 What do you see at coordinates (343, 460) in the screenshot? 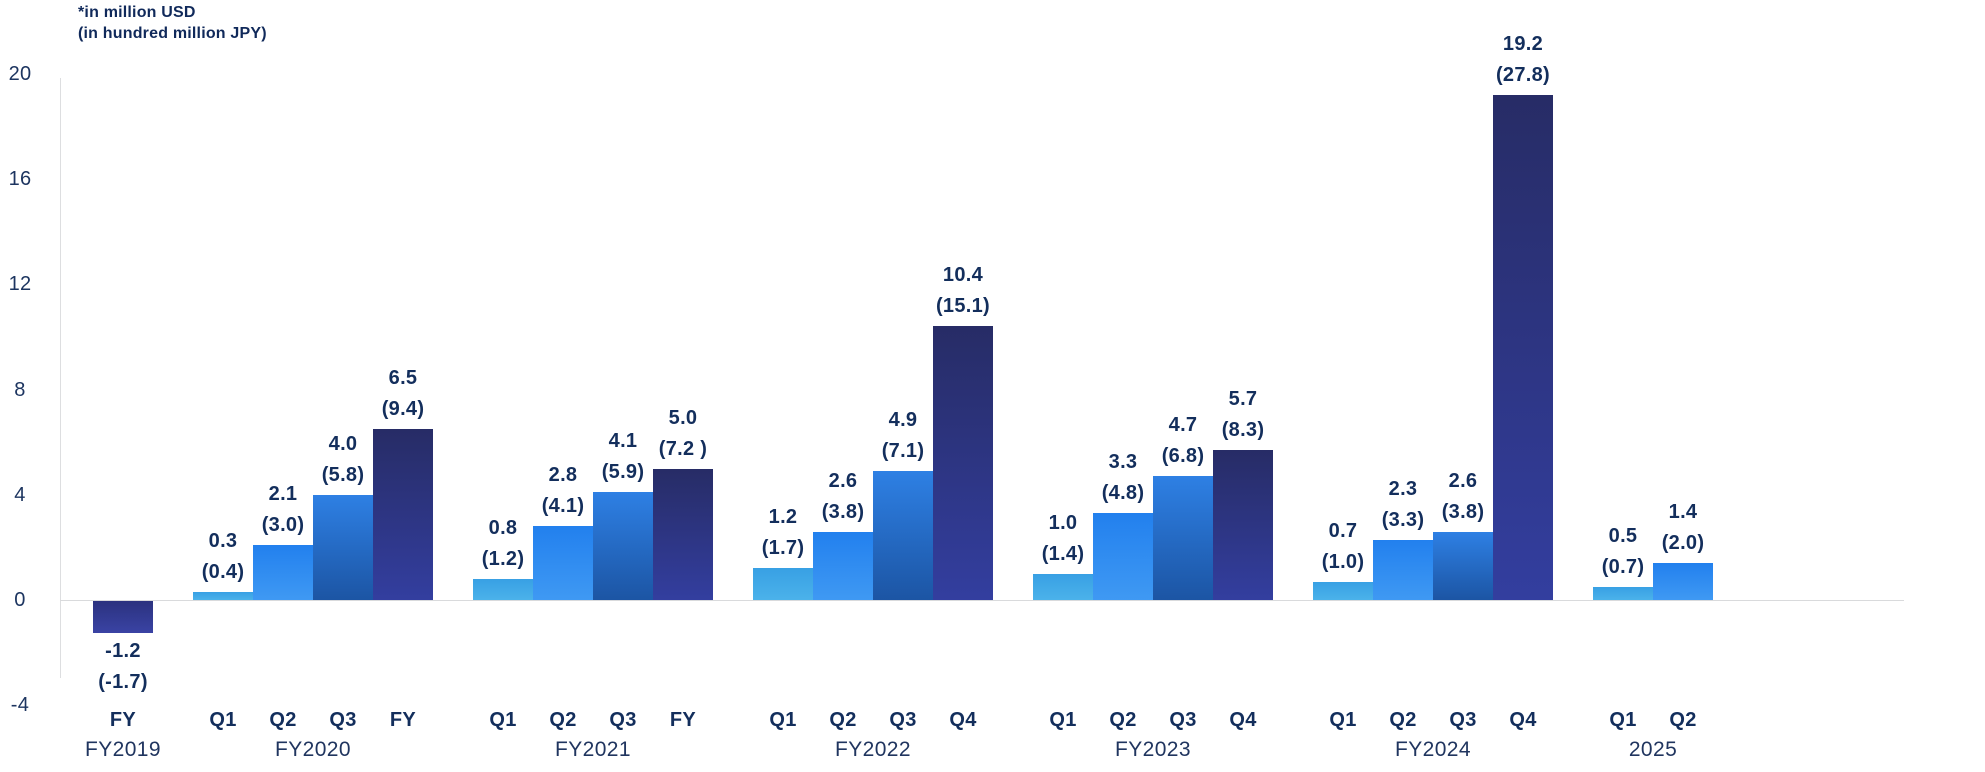
I see `bar-value-label: 4.0 (5.8)` at bounding box center [343, 460].